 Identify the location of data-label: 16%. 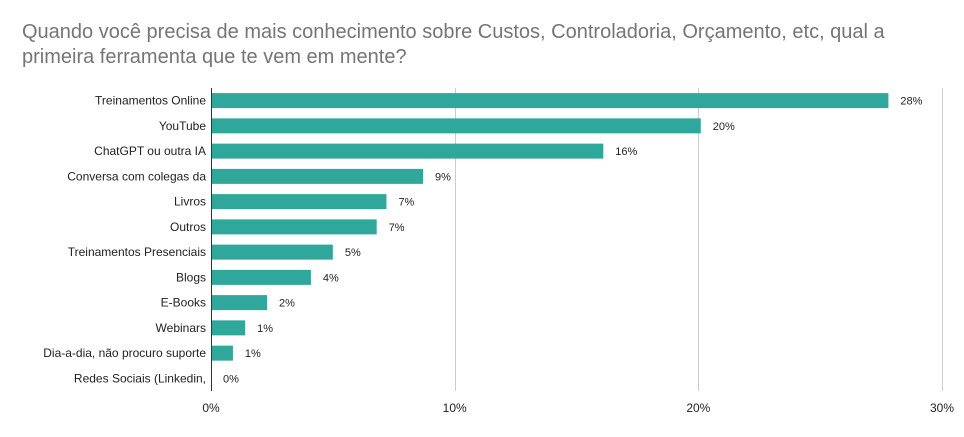
(626, 152).